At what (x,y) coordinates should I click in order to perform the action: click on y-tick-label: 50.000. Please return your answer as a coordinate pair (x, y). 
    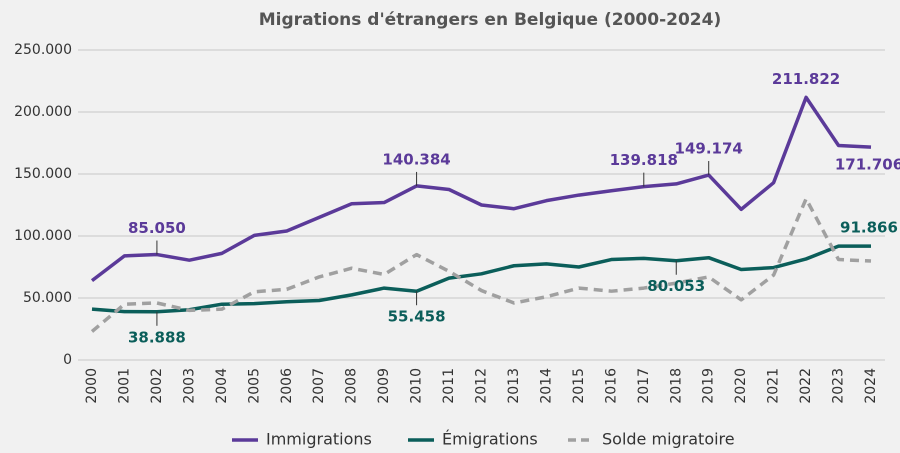
    Looking at the image, I should click on (47, 298).